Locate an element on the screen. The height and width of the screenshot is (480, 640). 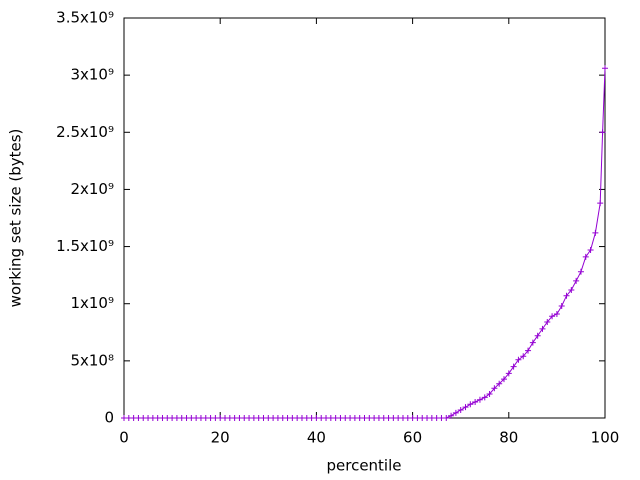
y-tick-label: 2x10⁹ is located at coordinates (92, 189).